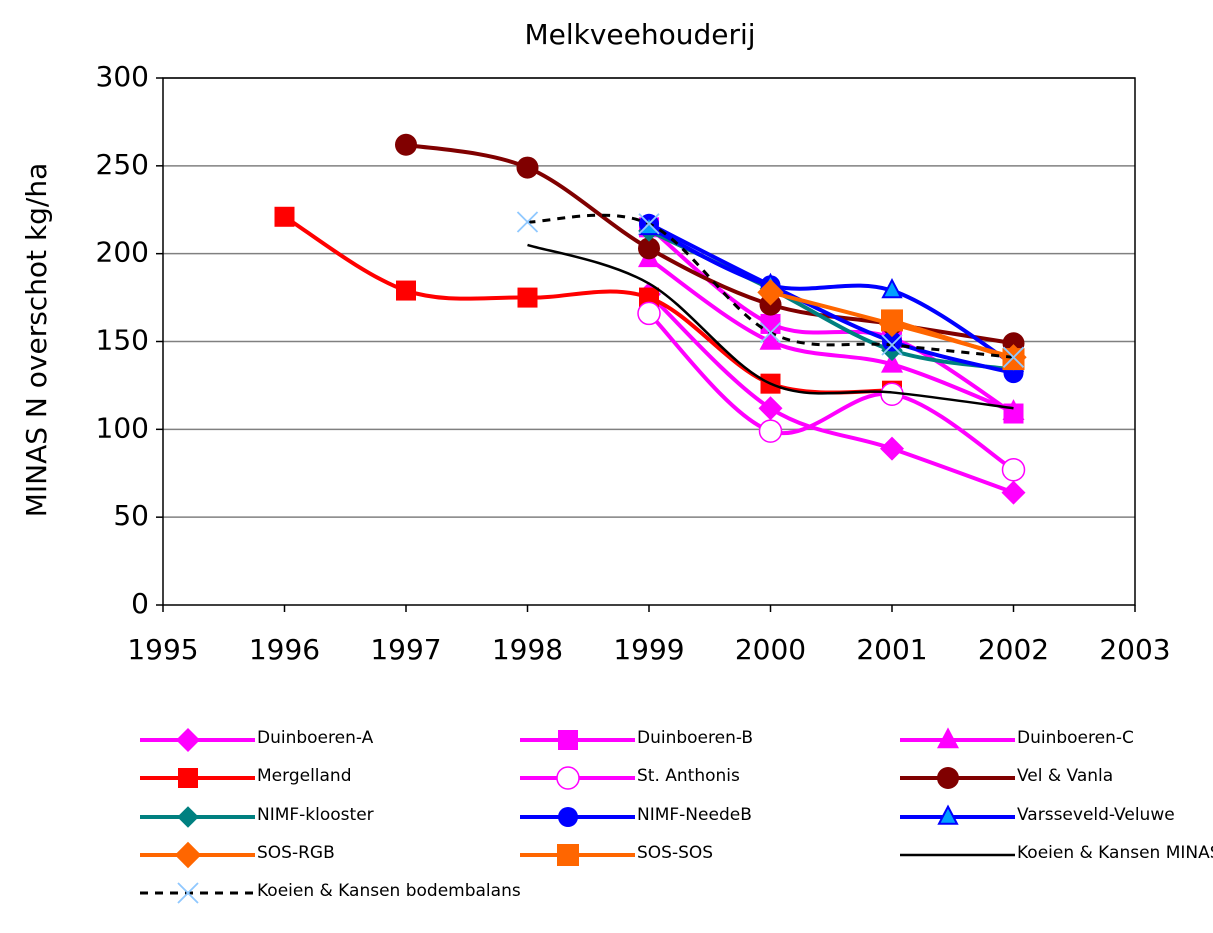 The image size is (1213, 933). What do you see at coordinates (315, 738) in the screenshot?
I see `legend-label: Duinboeren-A` at bounding box center [315, 738].